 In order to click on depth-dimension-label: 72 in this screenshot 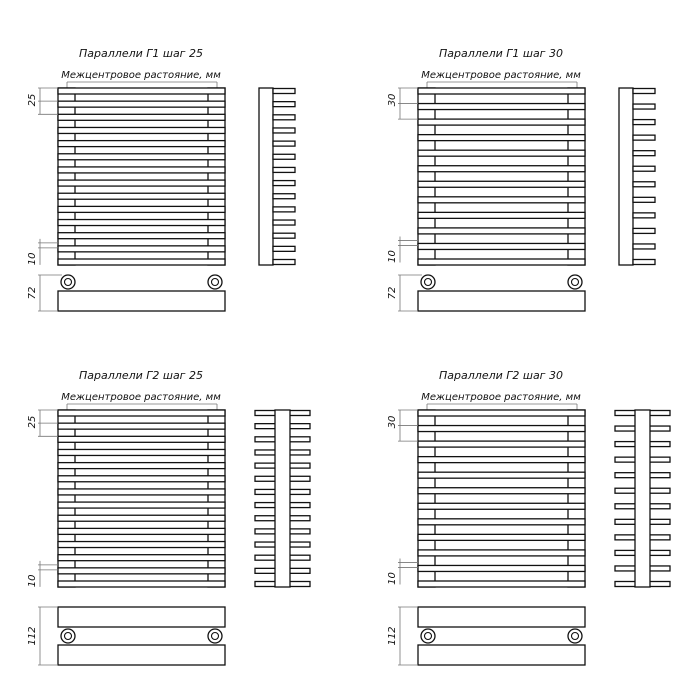, I will do `click(392, 293)`.